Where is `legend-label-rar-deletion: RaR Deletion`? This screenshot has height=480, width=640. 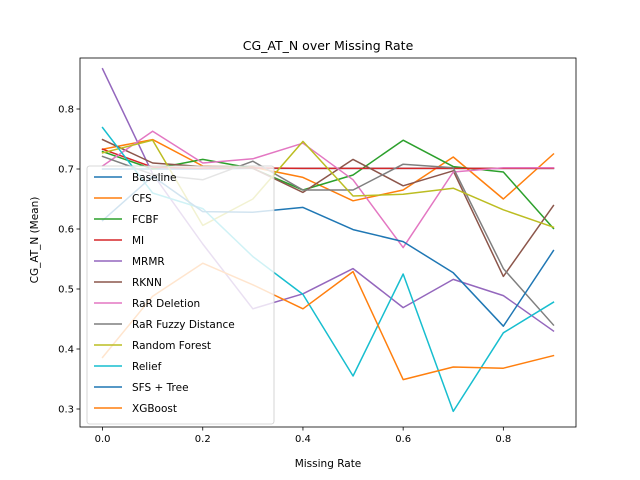
legend-label-rar-deletion: RaR Deletion is located at coordinates (166, 304).